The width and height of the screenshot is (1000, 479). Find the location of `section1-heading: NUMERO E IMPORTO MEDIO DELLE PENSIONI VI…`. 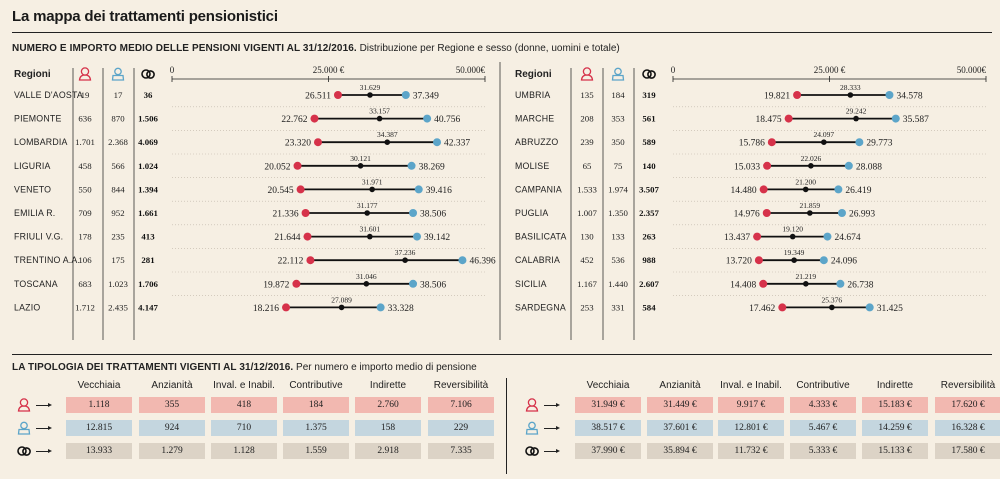

section1-heading: NUMERO E IMPORTO MEDIO DELLE PENSIONI VI… is located at coordinates (184, 48).